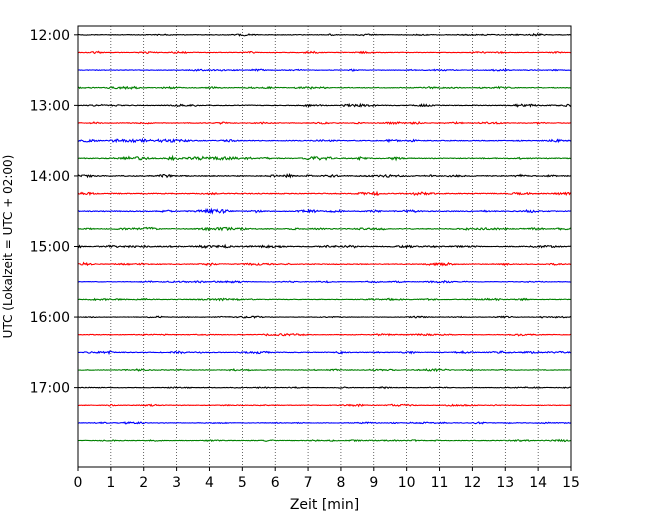  What do you see at coordinates (505, 483) in the screenshot?
I see `x-tick-label: 13` at bounding box center [505, 483].